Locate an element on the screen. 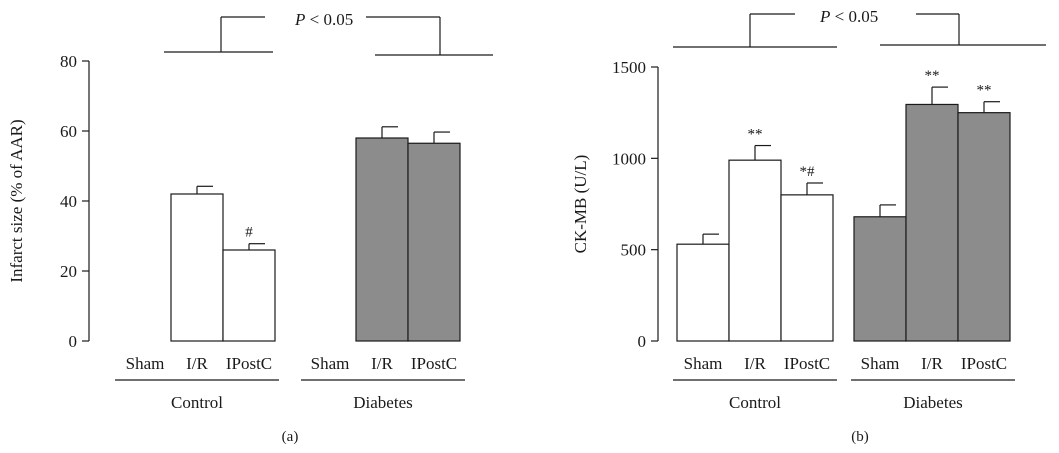  y-tick-label: 1000 is located at coordinates (629, 158).